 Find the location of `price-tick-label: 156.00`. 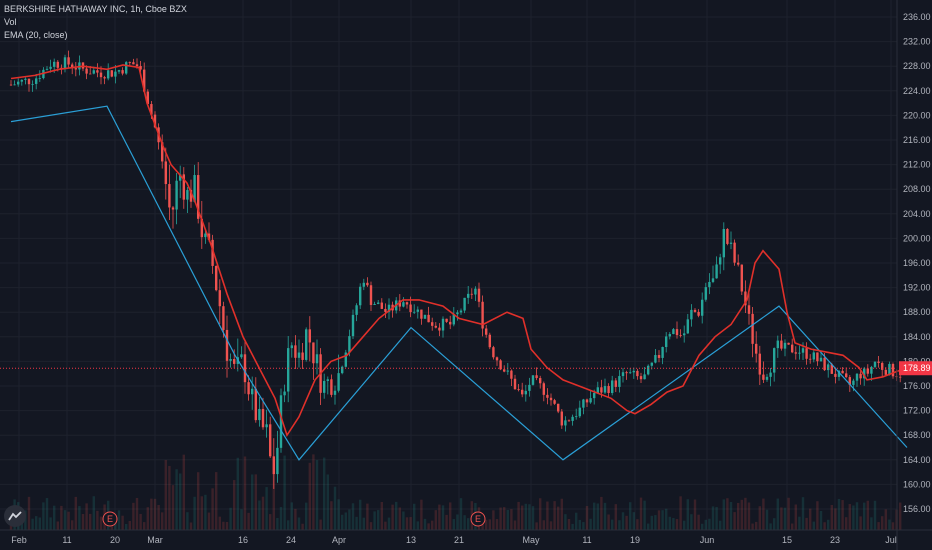

price-tick-label: 156.00 is located at coordinates (917, 509).